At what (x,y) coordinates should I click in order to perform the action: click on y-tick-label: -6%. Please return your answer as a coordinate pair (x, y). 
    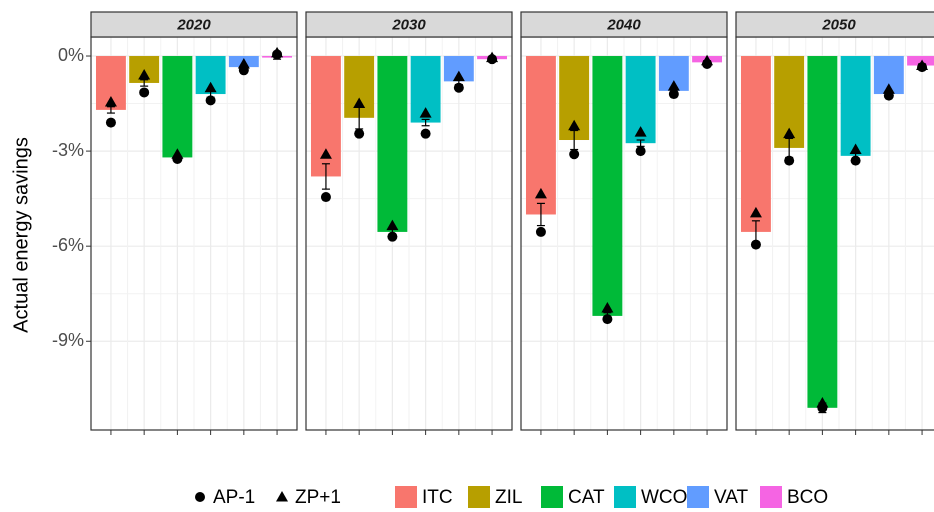
    Looking at the image, I should click on (68, 245).